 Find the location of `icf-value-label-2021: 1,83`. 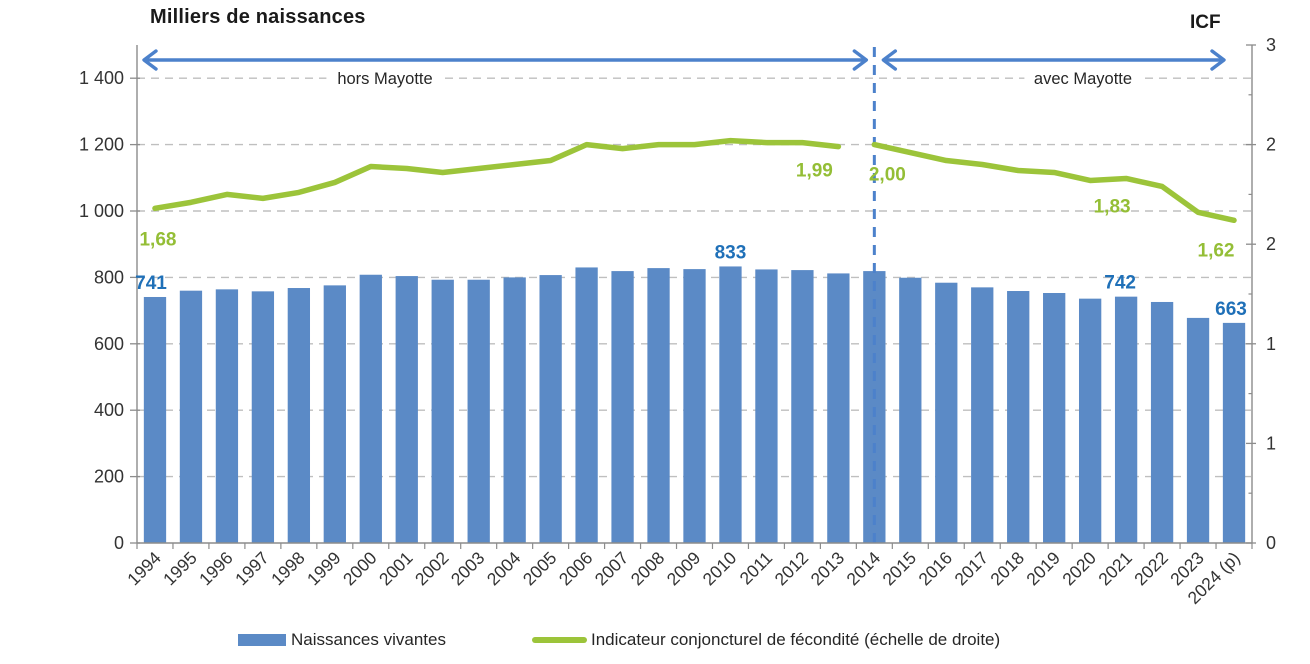

icf-value-label-2021: 1,83 is located at coordinates (1112, 206).